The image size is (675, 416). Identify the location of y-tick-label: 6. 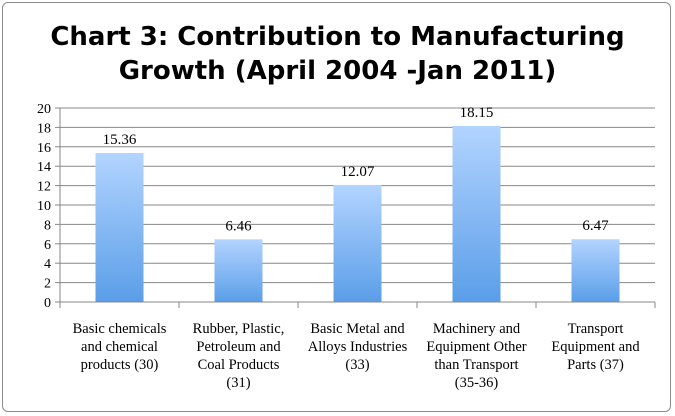
(47, 245).